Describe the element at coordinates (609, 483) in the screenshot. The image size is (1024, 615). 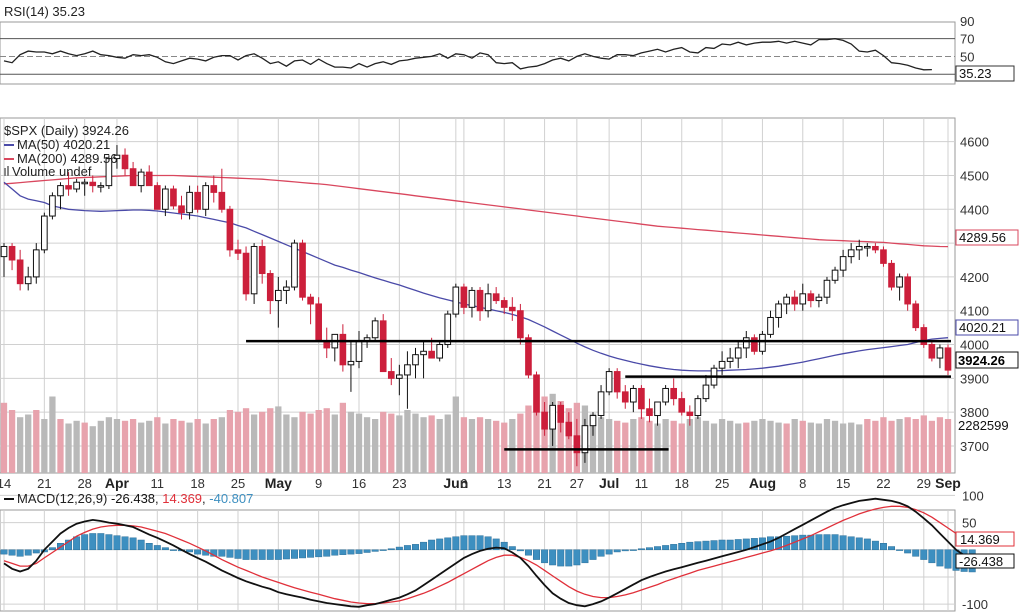
I see `x-tick-label: Jul` at that location.